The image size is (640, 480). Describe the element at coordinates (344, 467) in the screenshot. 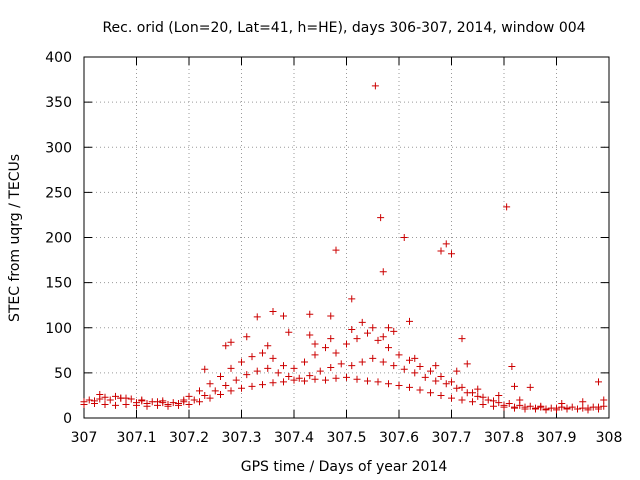

I see `x-axis-title: GPS time / Days of year 2014` at that location.